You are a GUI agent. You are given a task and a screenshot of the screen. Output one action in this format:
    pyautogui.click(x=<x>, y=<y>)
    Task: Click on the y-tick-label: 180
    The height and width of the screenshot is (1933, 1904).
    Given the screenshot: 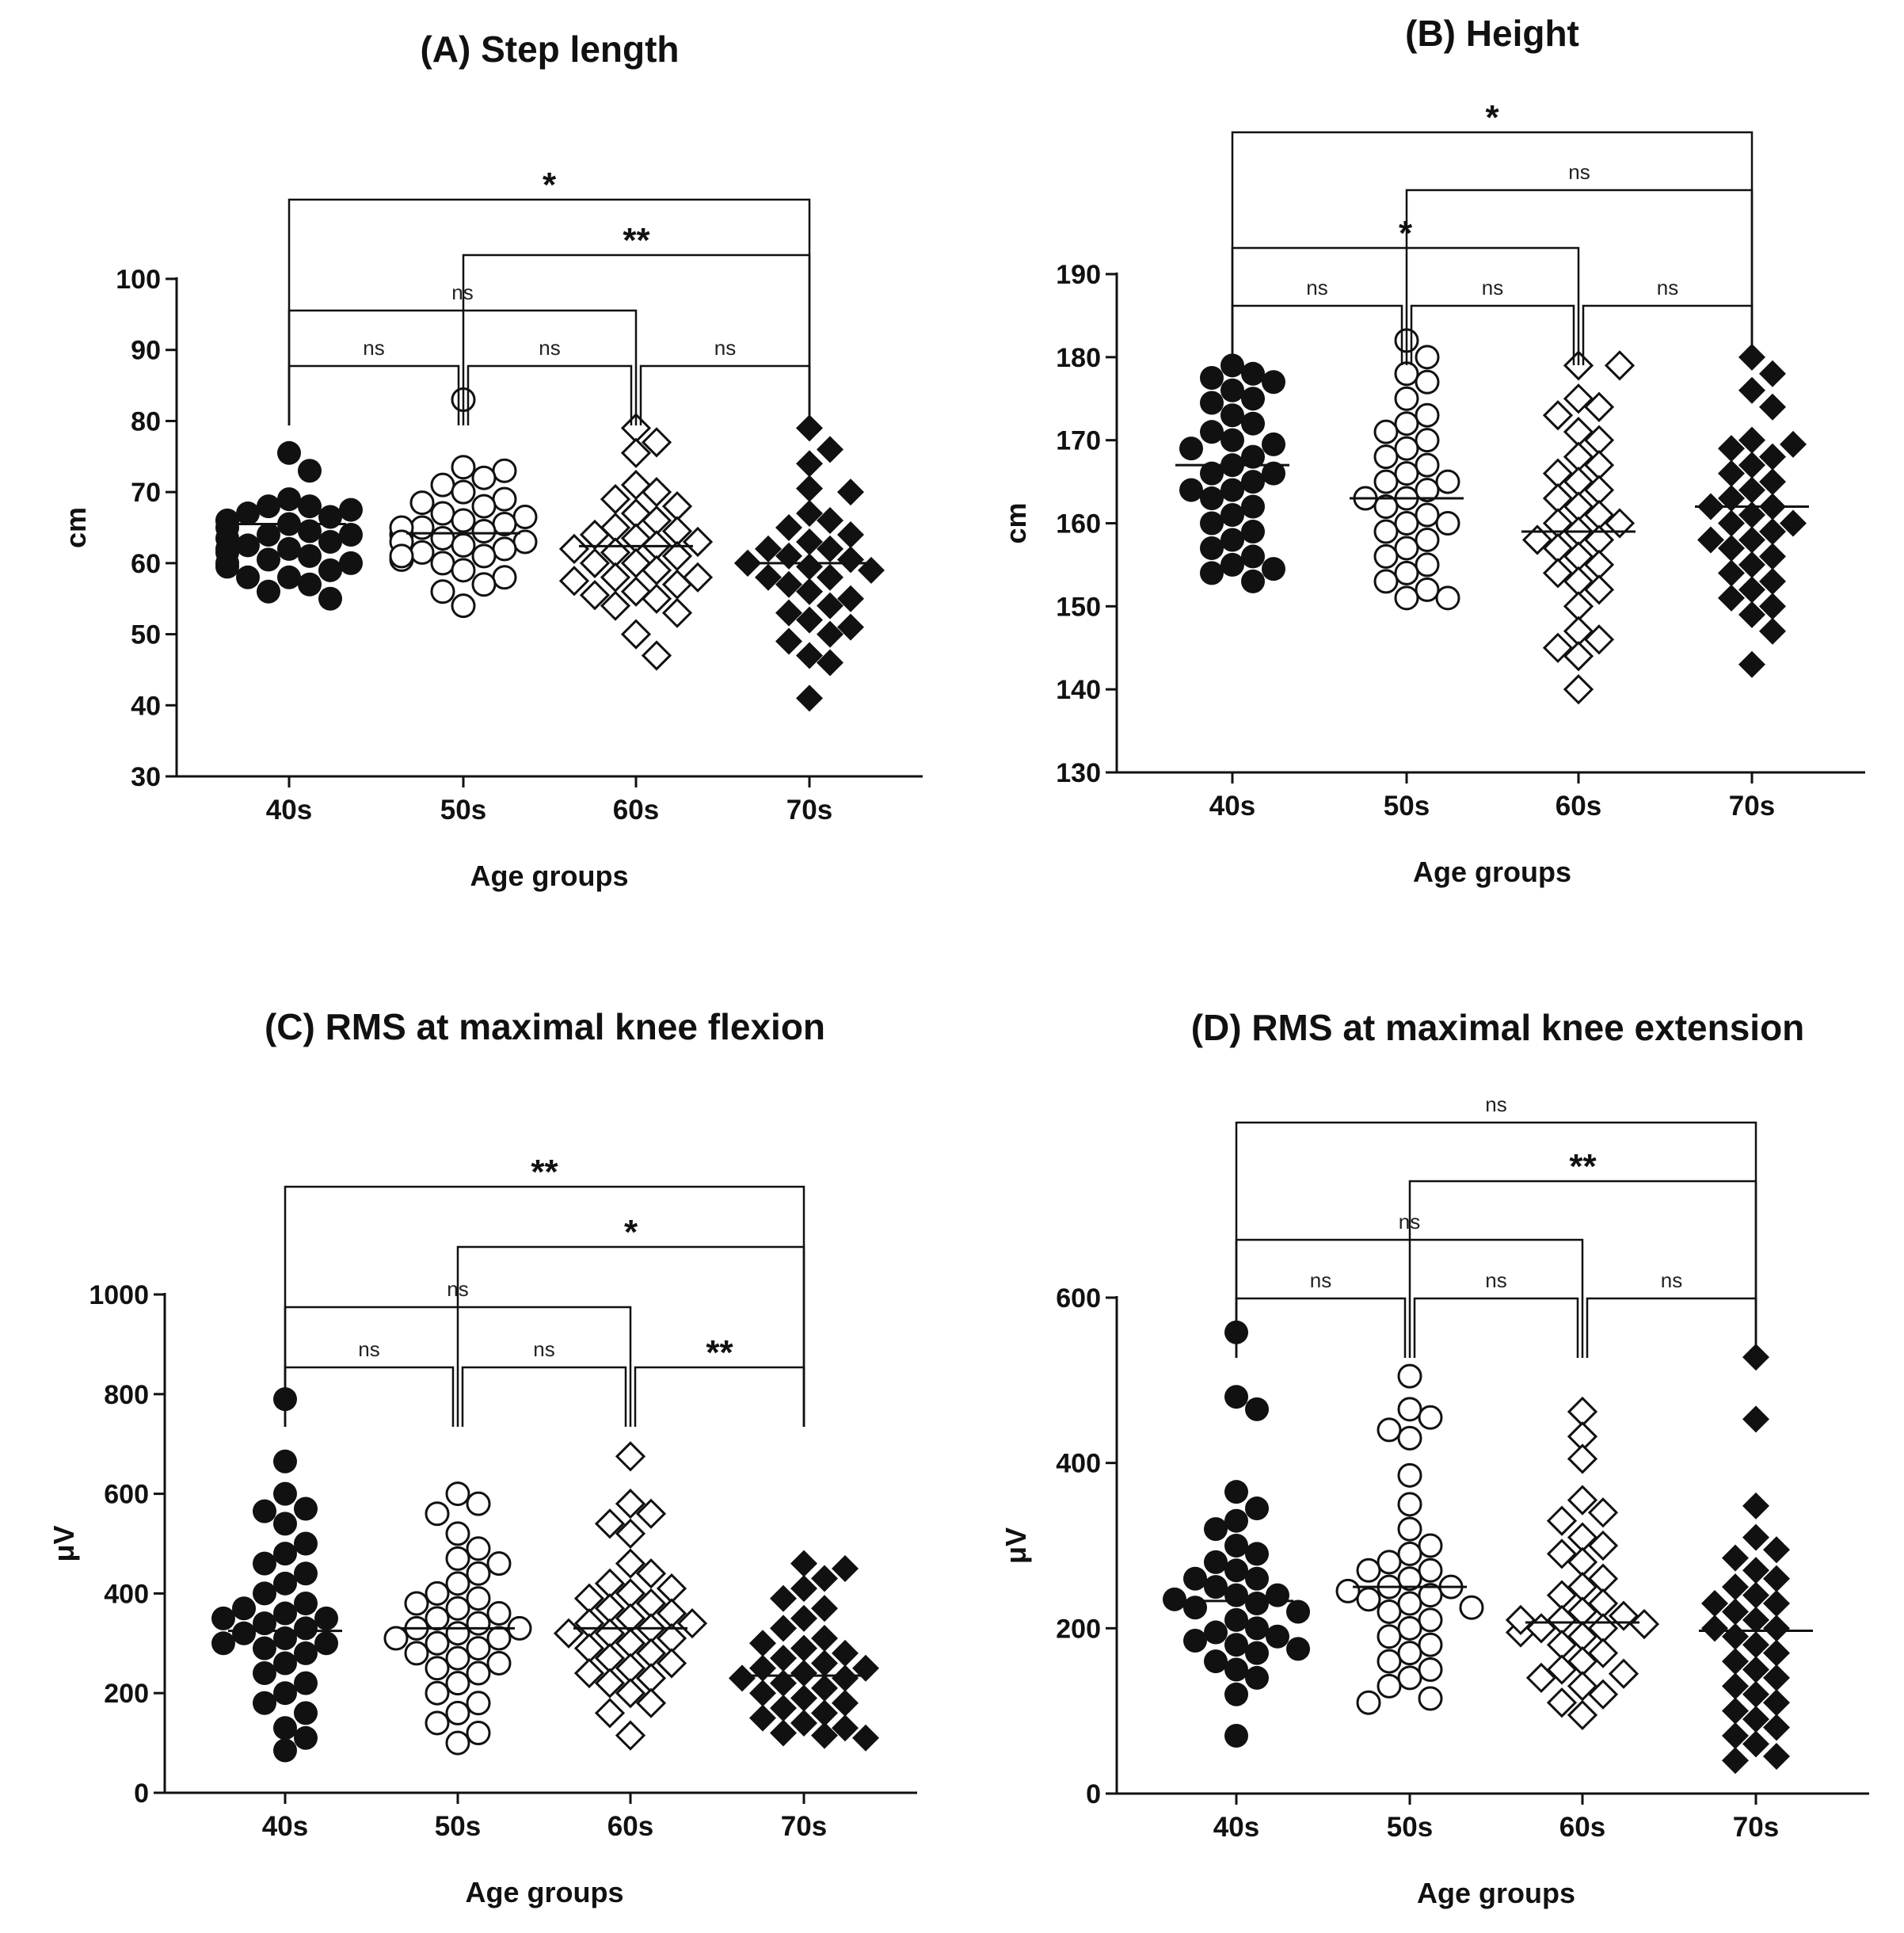 What is the action you would take?
    pyautogui.click(x=1078, y=358)
    